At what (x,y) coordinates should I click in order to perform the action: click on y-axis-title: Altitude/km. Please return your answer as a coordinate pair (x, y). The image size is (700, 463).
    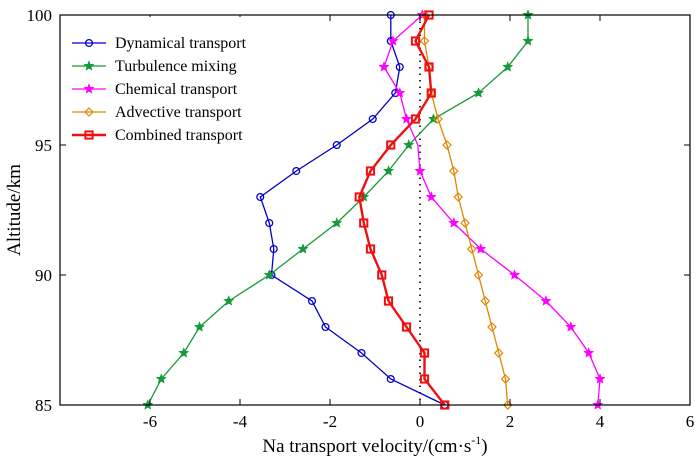
    Looking at the image, I should click on (14, 210).